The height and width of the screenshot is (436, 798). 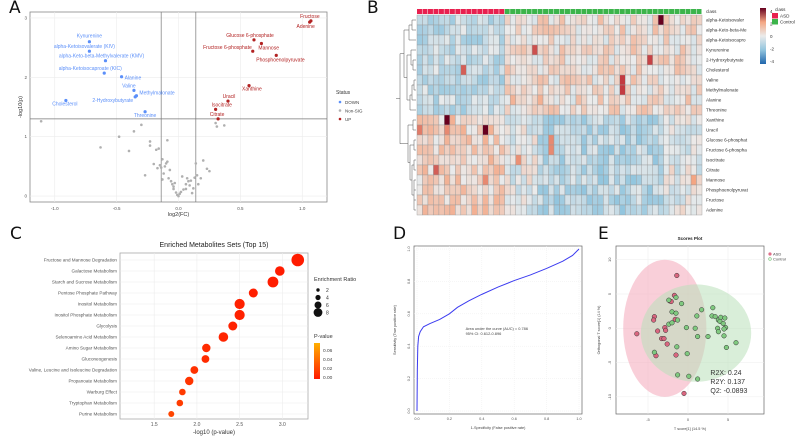 What do you see at coordinates (711, 11) in the screenshot?
I see `class-row-label: class` at bounding box center [711, 11].